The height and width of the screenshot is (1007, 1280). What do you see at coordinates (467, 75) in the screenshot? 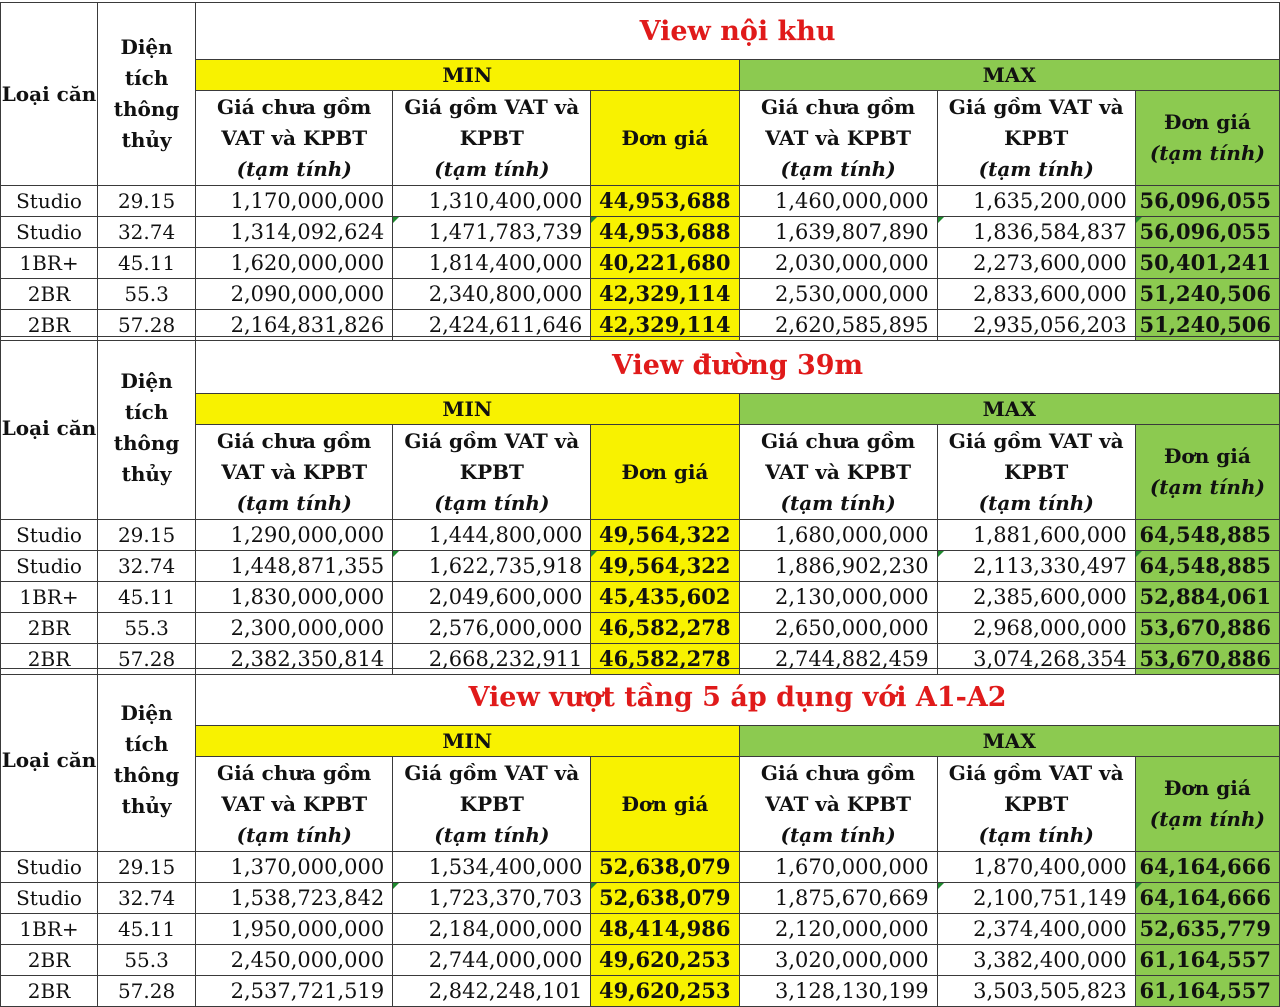
I see `min-header: MIN` at bounding box center [467, 75].